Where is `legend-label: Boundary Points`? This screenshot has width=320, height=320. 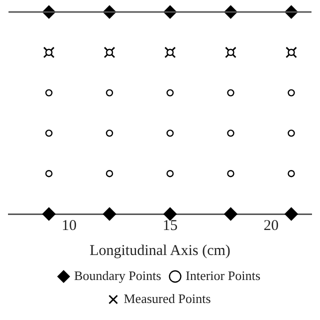
legend-label: Boundary Points is located at coordinates (118, 275).